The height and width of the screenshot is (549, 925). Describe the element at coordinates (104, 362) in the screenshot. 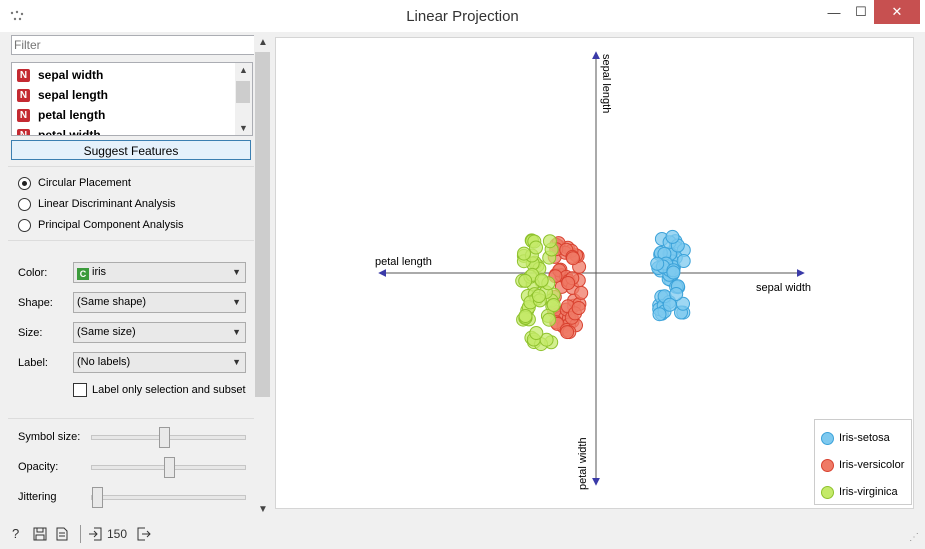

I see `label-value: (No labels)` at that location.